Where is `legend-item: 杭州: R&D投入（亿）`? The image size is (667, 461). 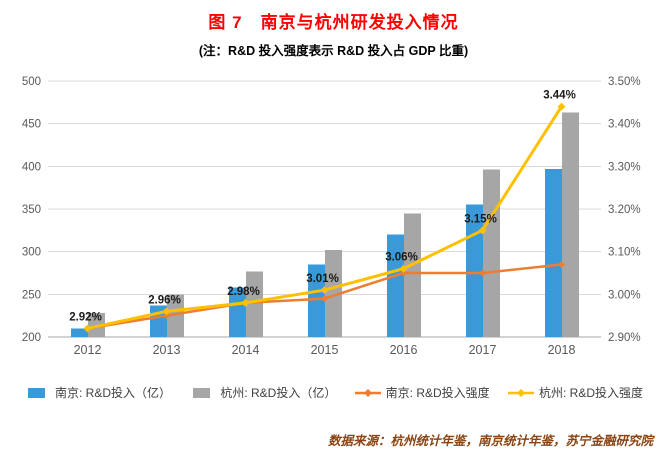 legend-item: 杭州: R&D投入（亿） is located at coordinates (262, 392).